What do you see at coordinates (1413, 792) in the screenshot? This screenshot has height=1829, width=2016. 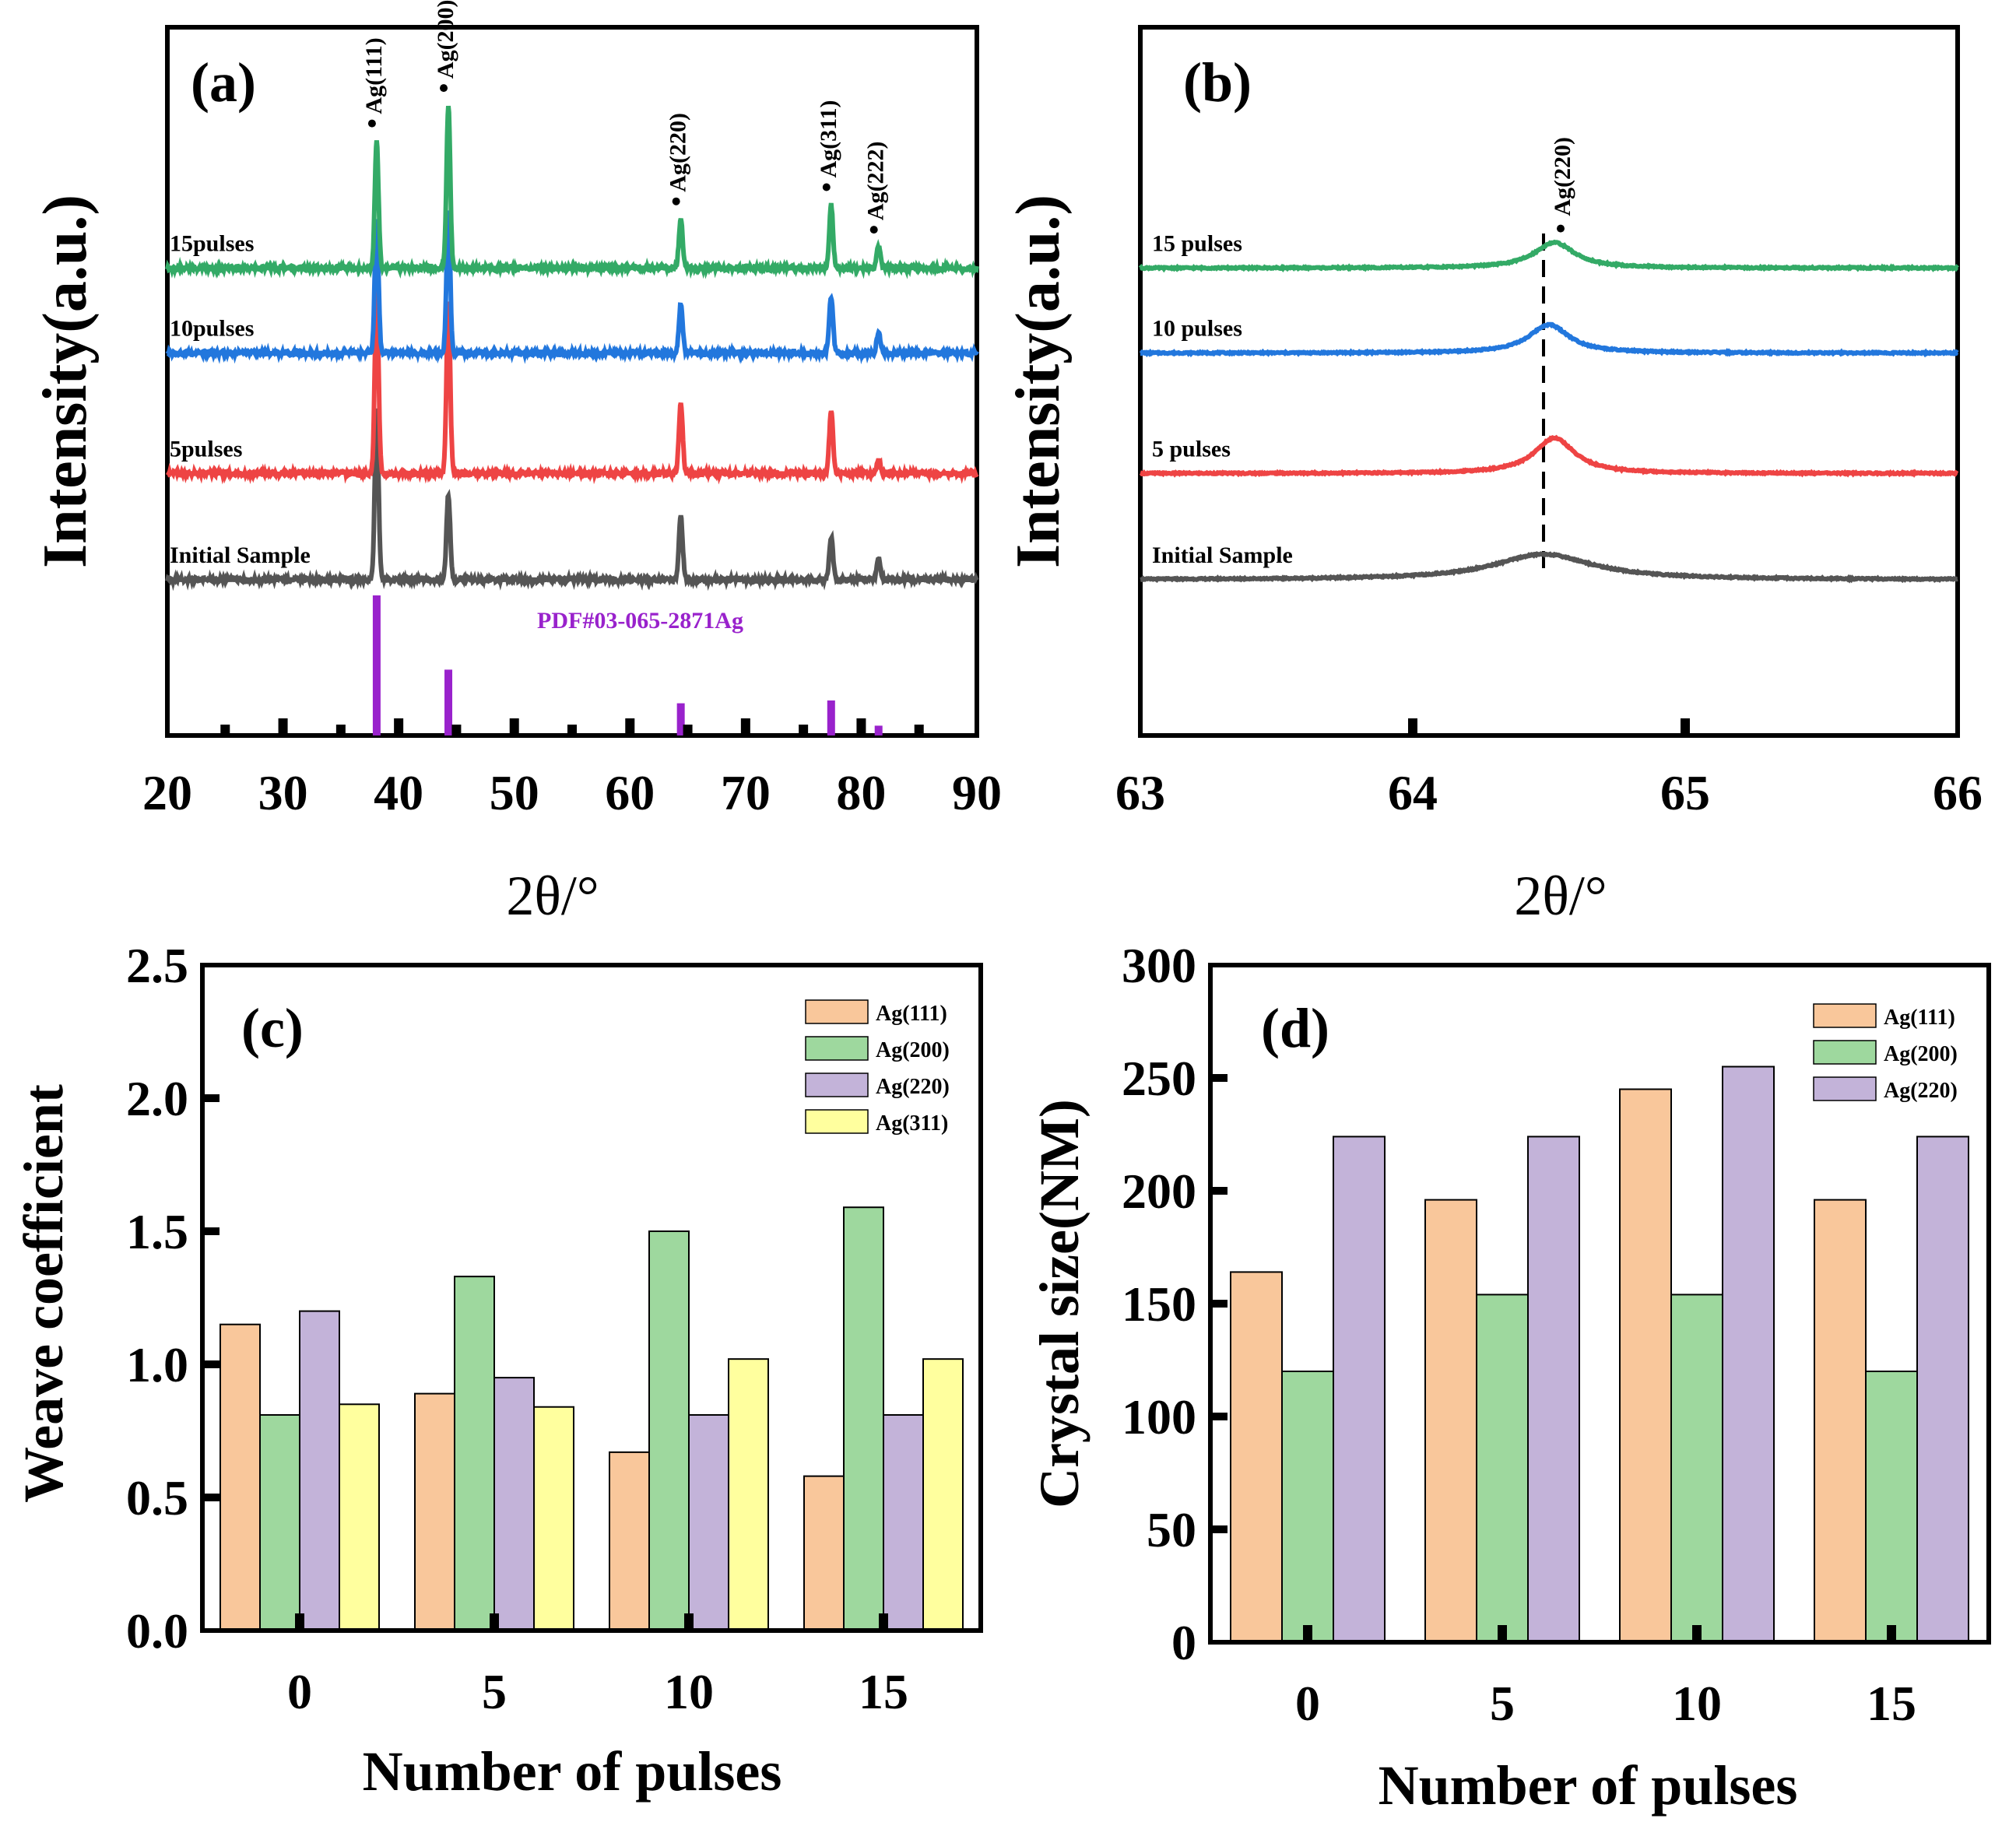 I see `panel-b-x-tick-label: 64` at bounding box center [1413, 792].